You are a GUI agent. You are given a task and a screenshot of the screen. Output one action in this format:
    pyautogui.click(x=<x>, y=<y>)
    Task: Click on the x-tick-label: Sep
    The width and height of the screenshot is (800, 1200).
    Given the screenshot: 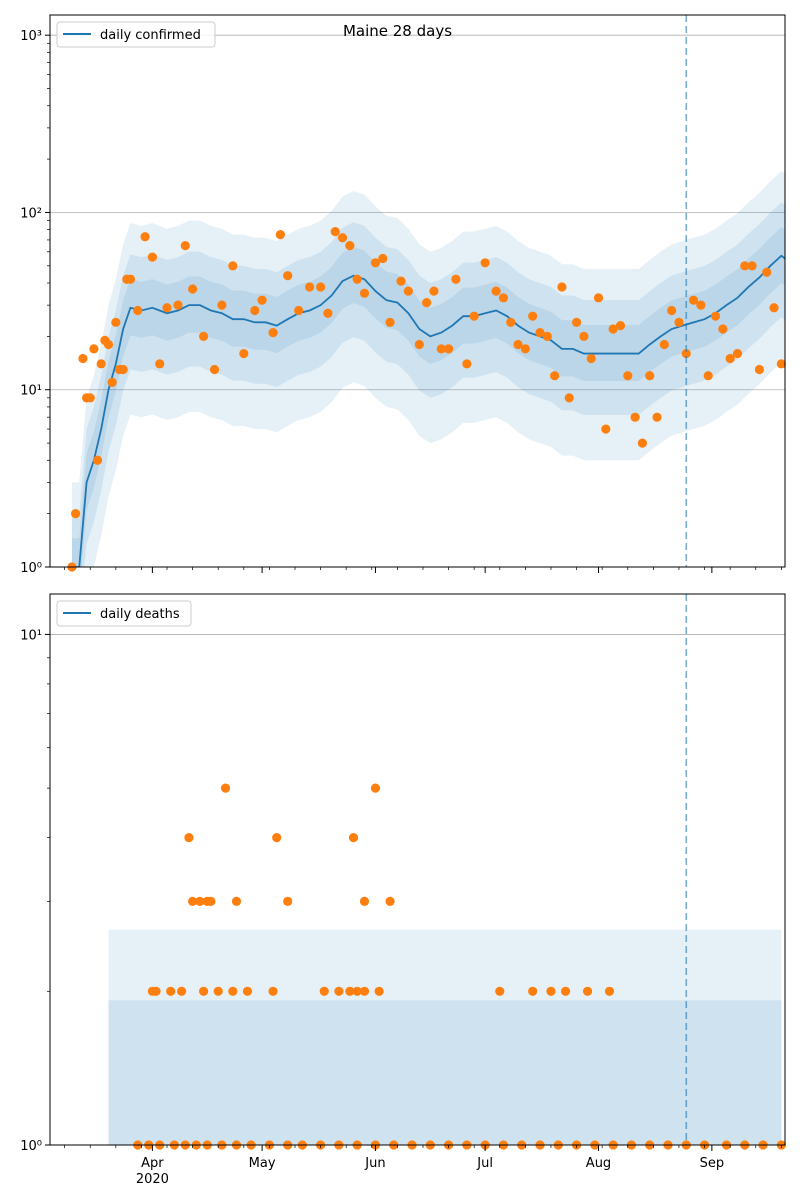 What is the action you would take?
    pyautogui.click(x=712, y=1163)
    